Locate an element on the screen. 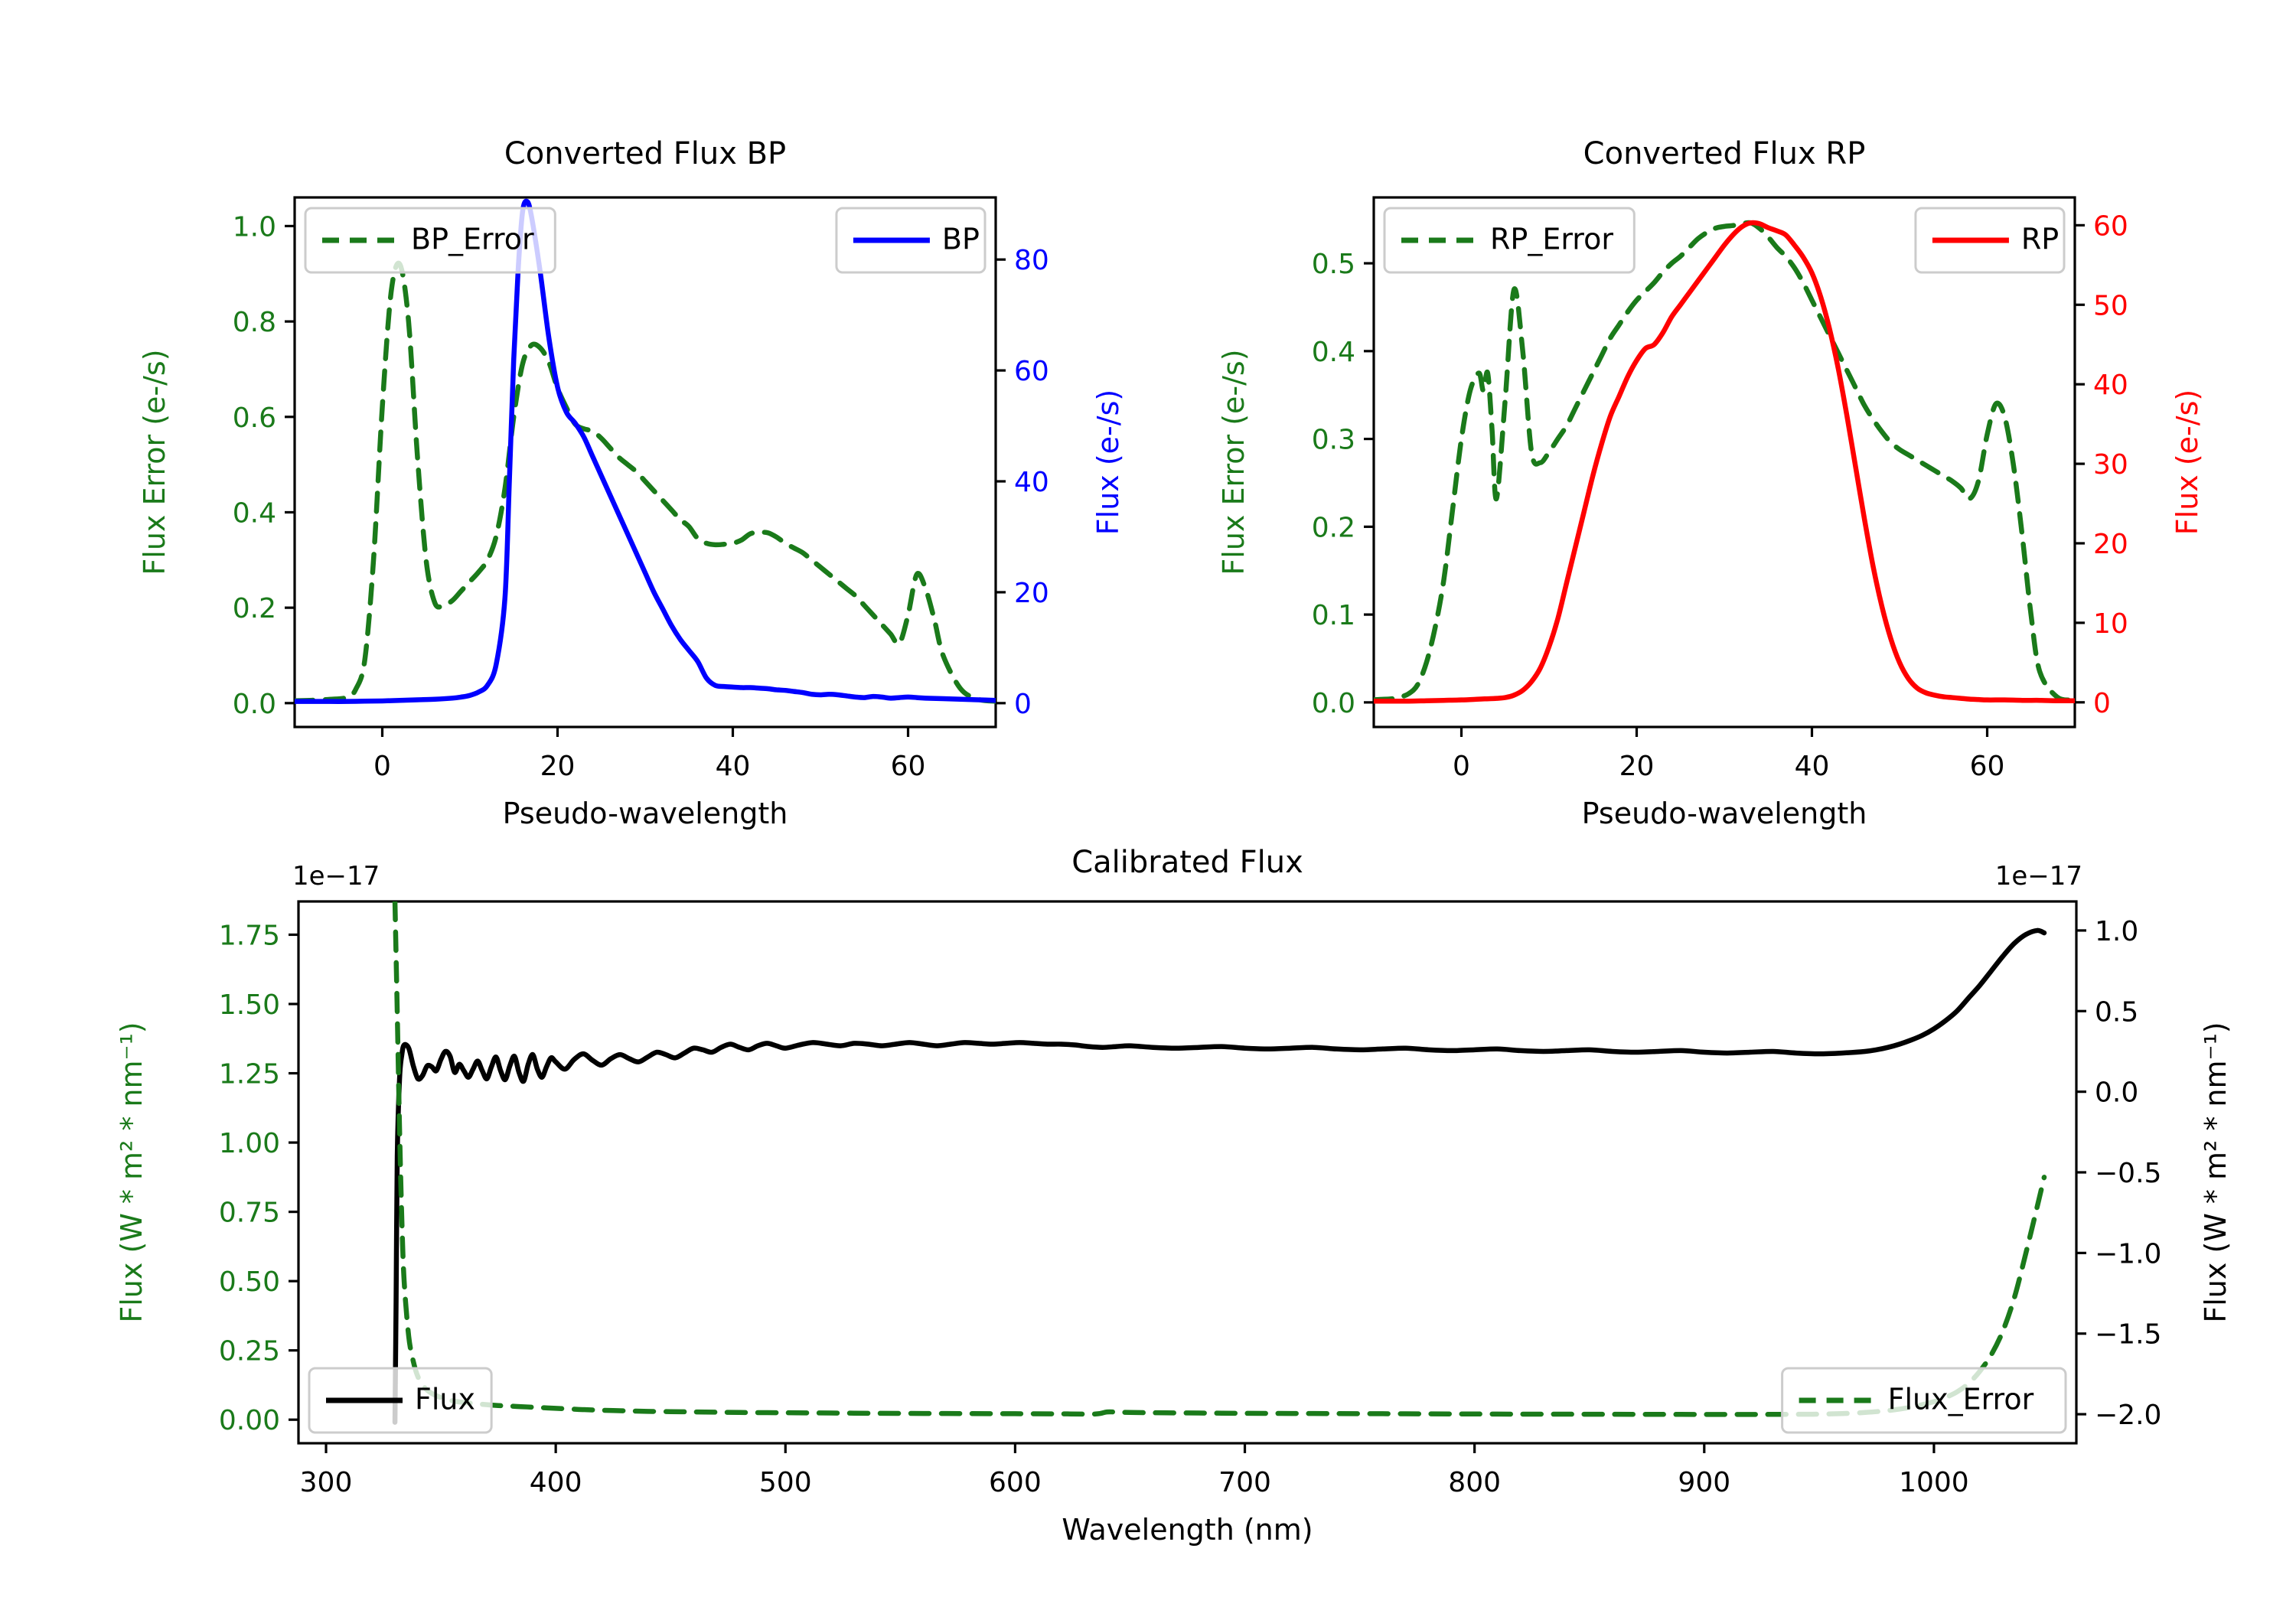 Image resolution: width=2296 pixels, height=1607 pixels. y-tick-label-left: 0.3 is located at coordinates (1333, 441).